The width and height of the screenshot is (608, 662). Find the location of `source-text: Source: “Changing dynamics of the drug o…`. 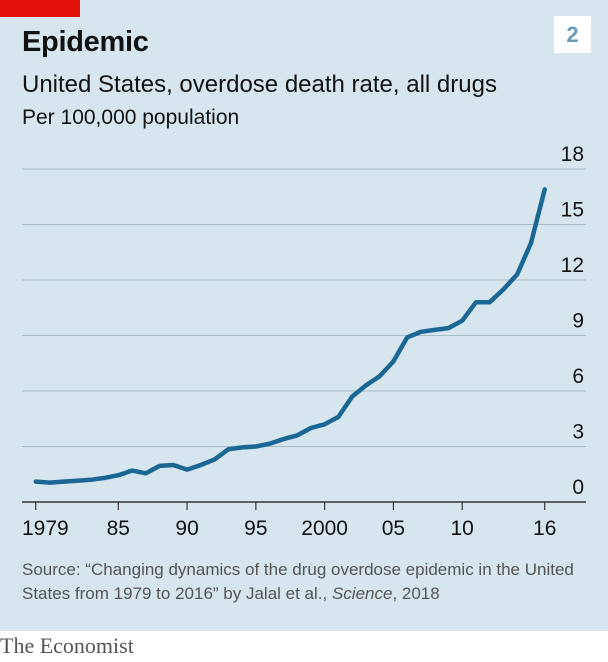

source-text: Source: “Changing dynamics of the drug o… is located at coordinates (298, 581).